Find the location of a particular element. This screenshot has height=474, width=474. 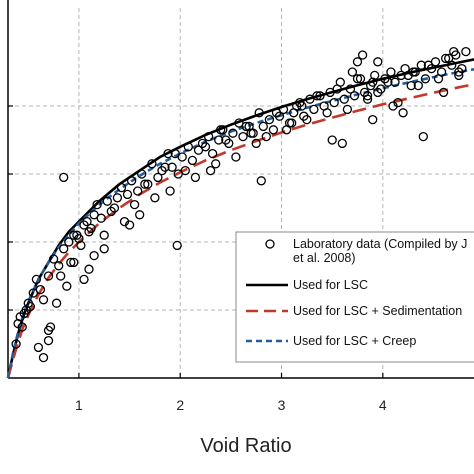

x-tick-labels: 1 2 3 4 is located at coordinates (231, 405).